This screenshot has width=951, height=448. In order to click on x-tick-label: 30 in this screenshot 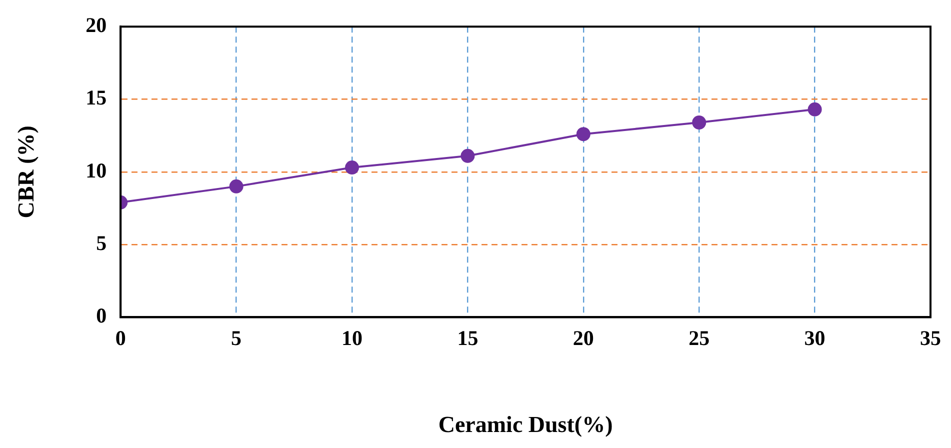, I will do `click(815, 338)`.